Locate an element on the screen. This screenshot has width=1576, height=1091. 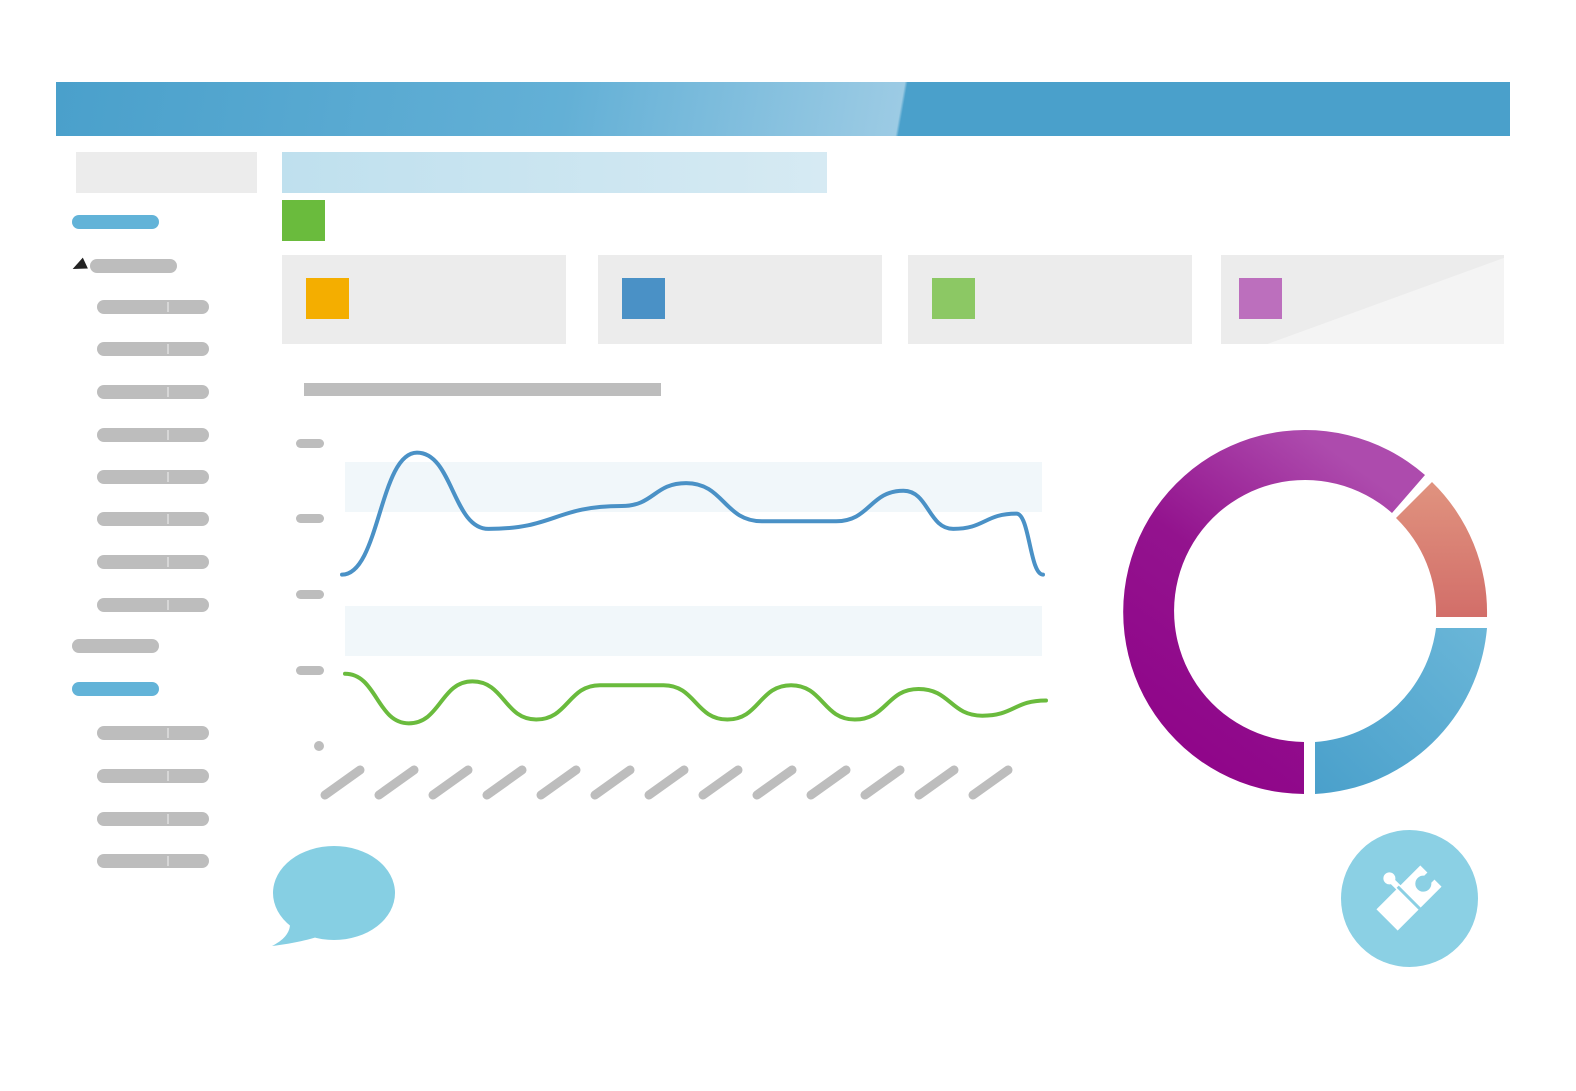
caret-left-icon is located at coordinates (79, 266).